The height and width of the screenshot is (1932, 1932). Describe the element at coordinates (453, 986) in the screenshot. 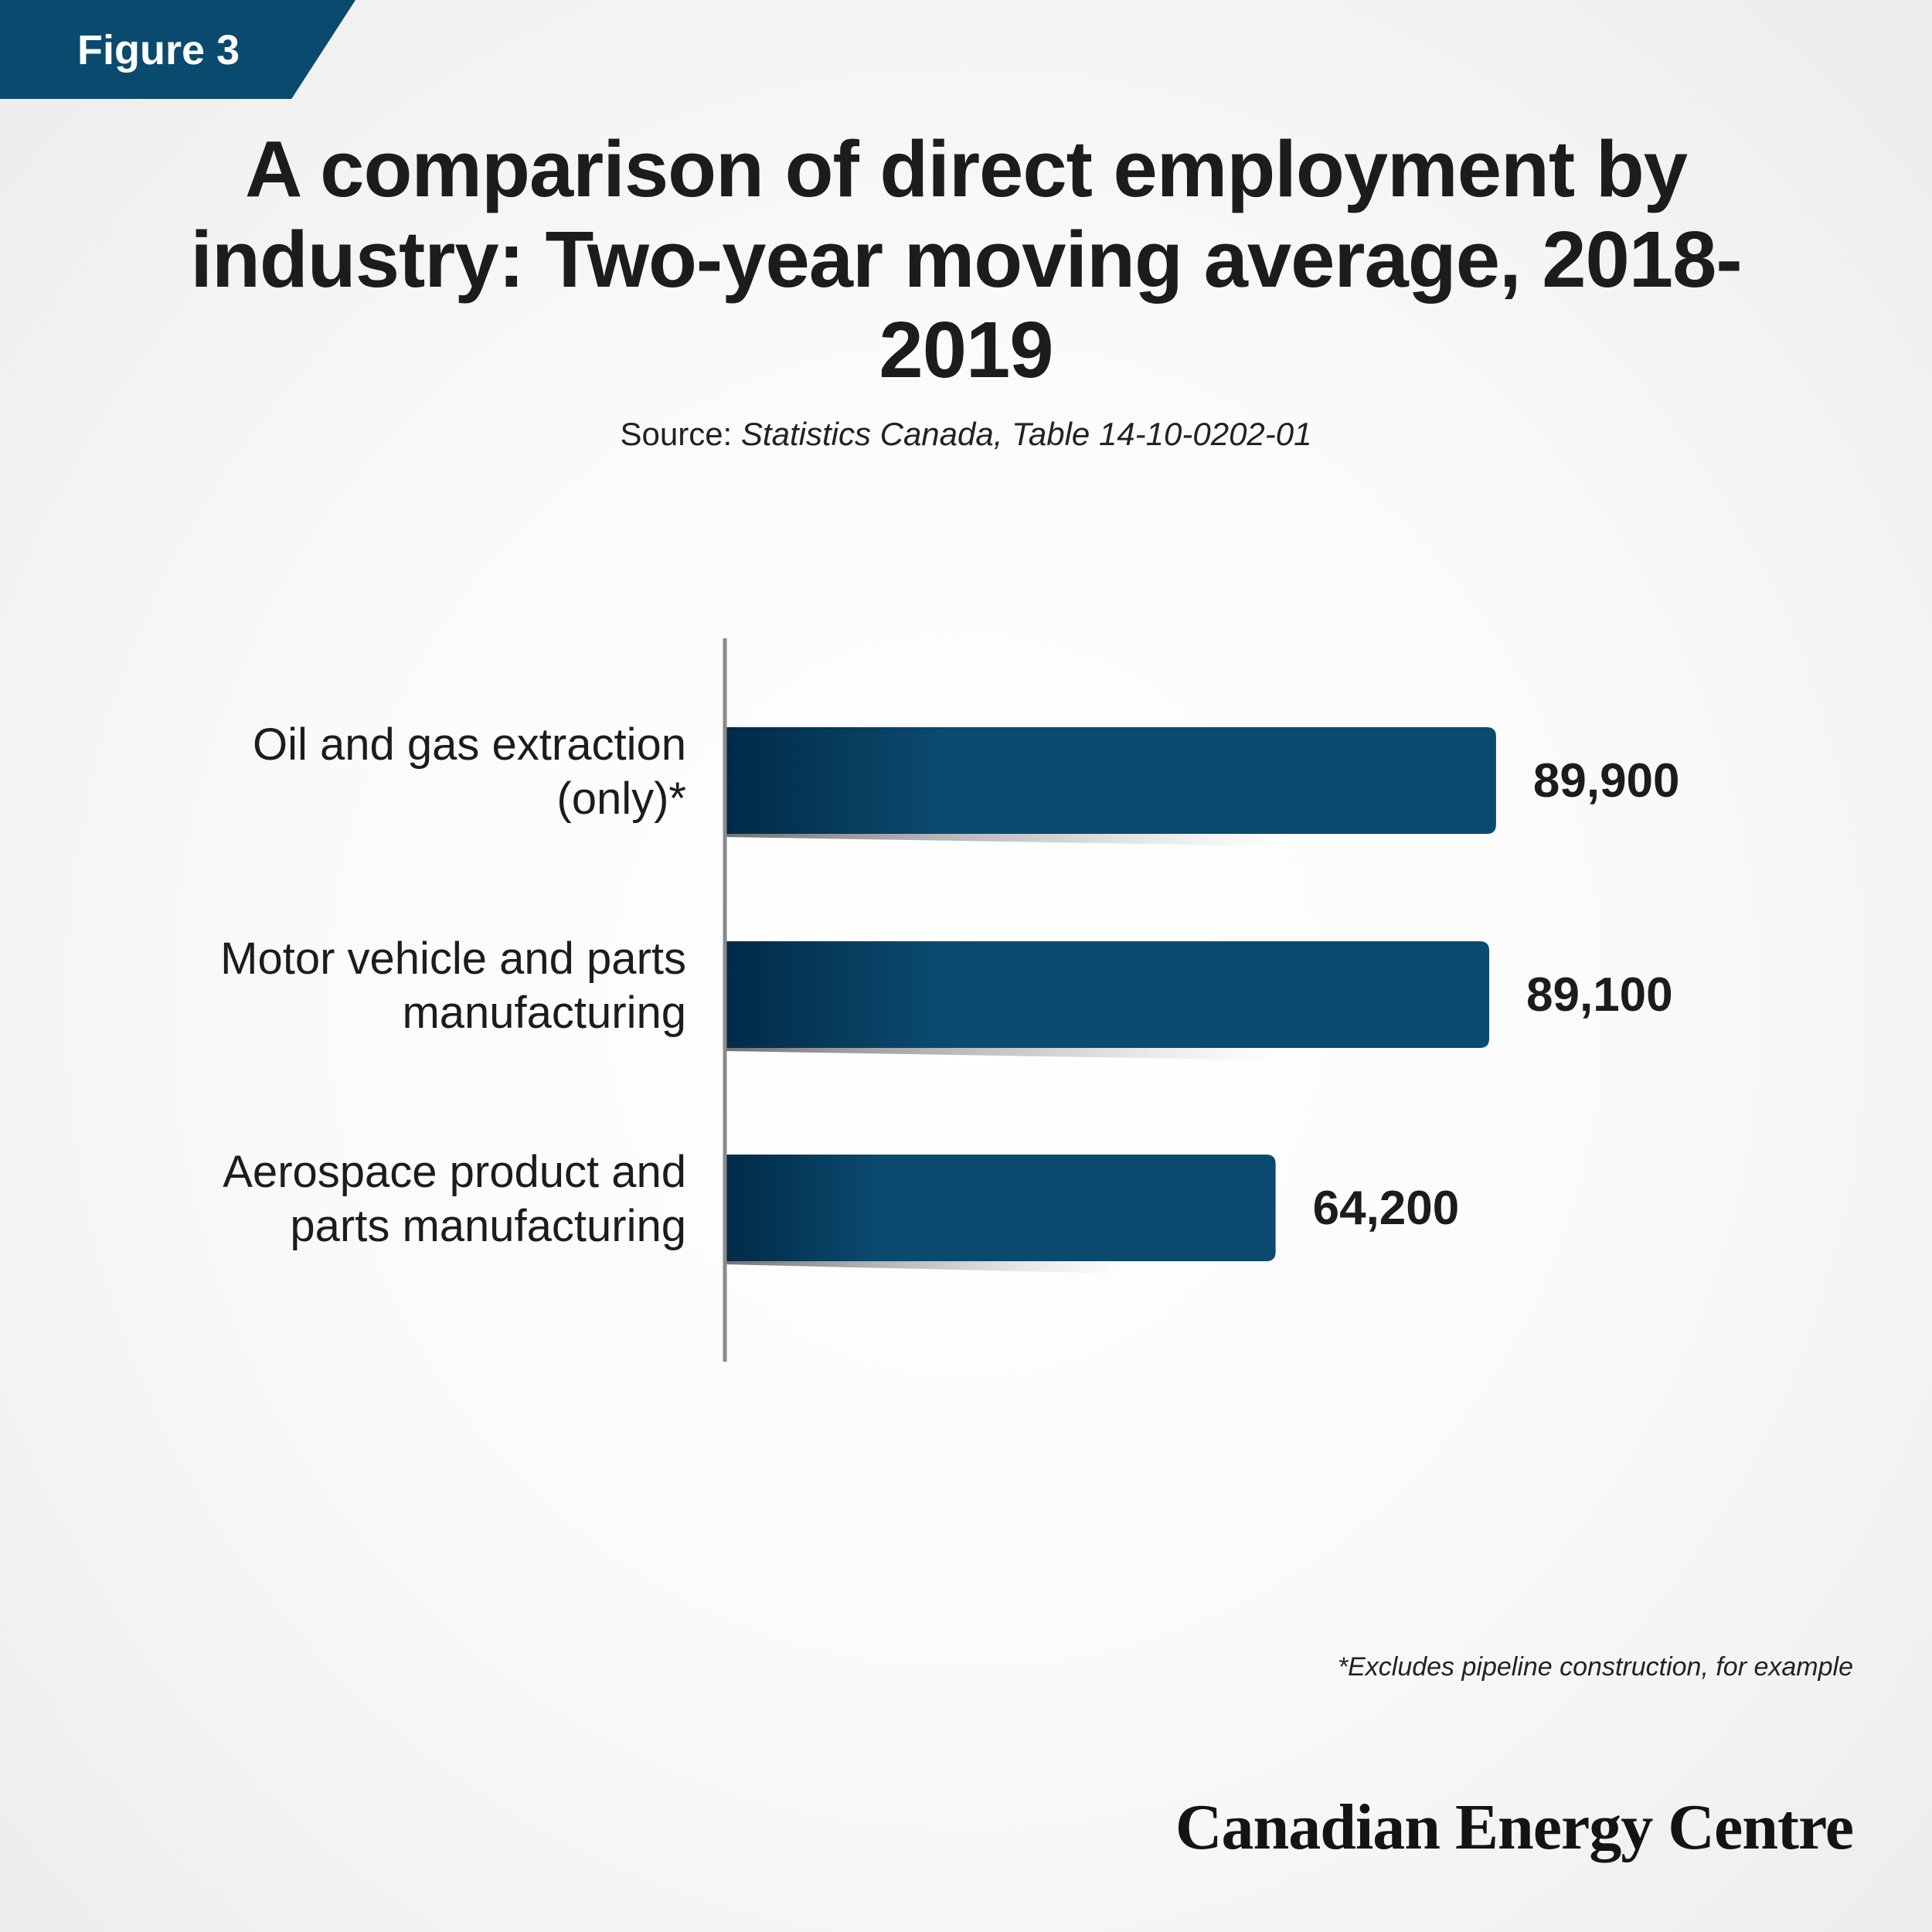

I see `category-label: Motor vehicle and parts manufacturing` at that location.